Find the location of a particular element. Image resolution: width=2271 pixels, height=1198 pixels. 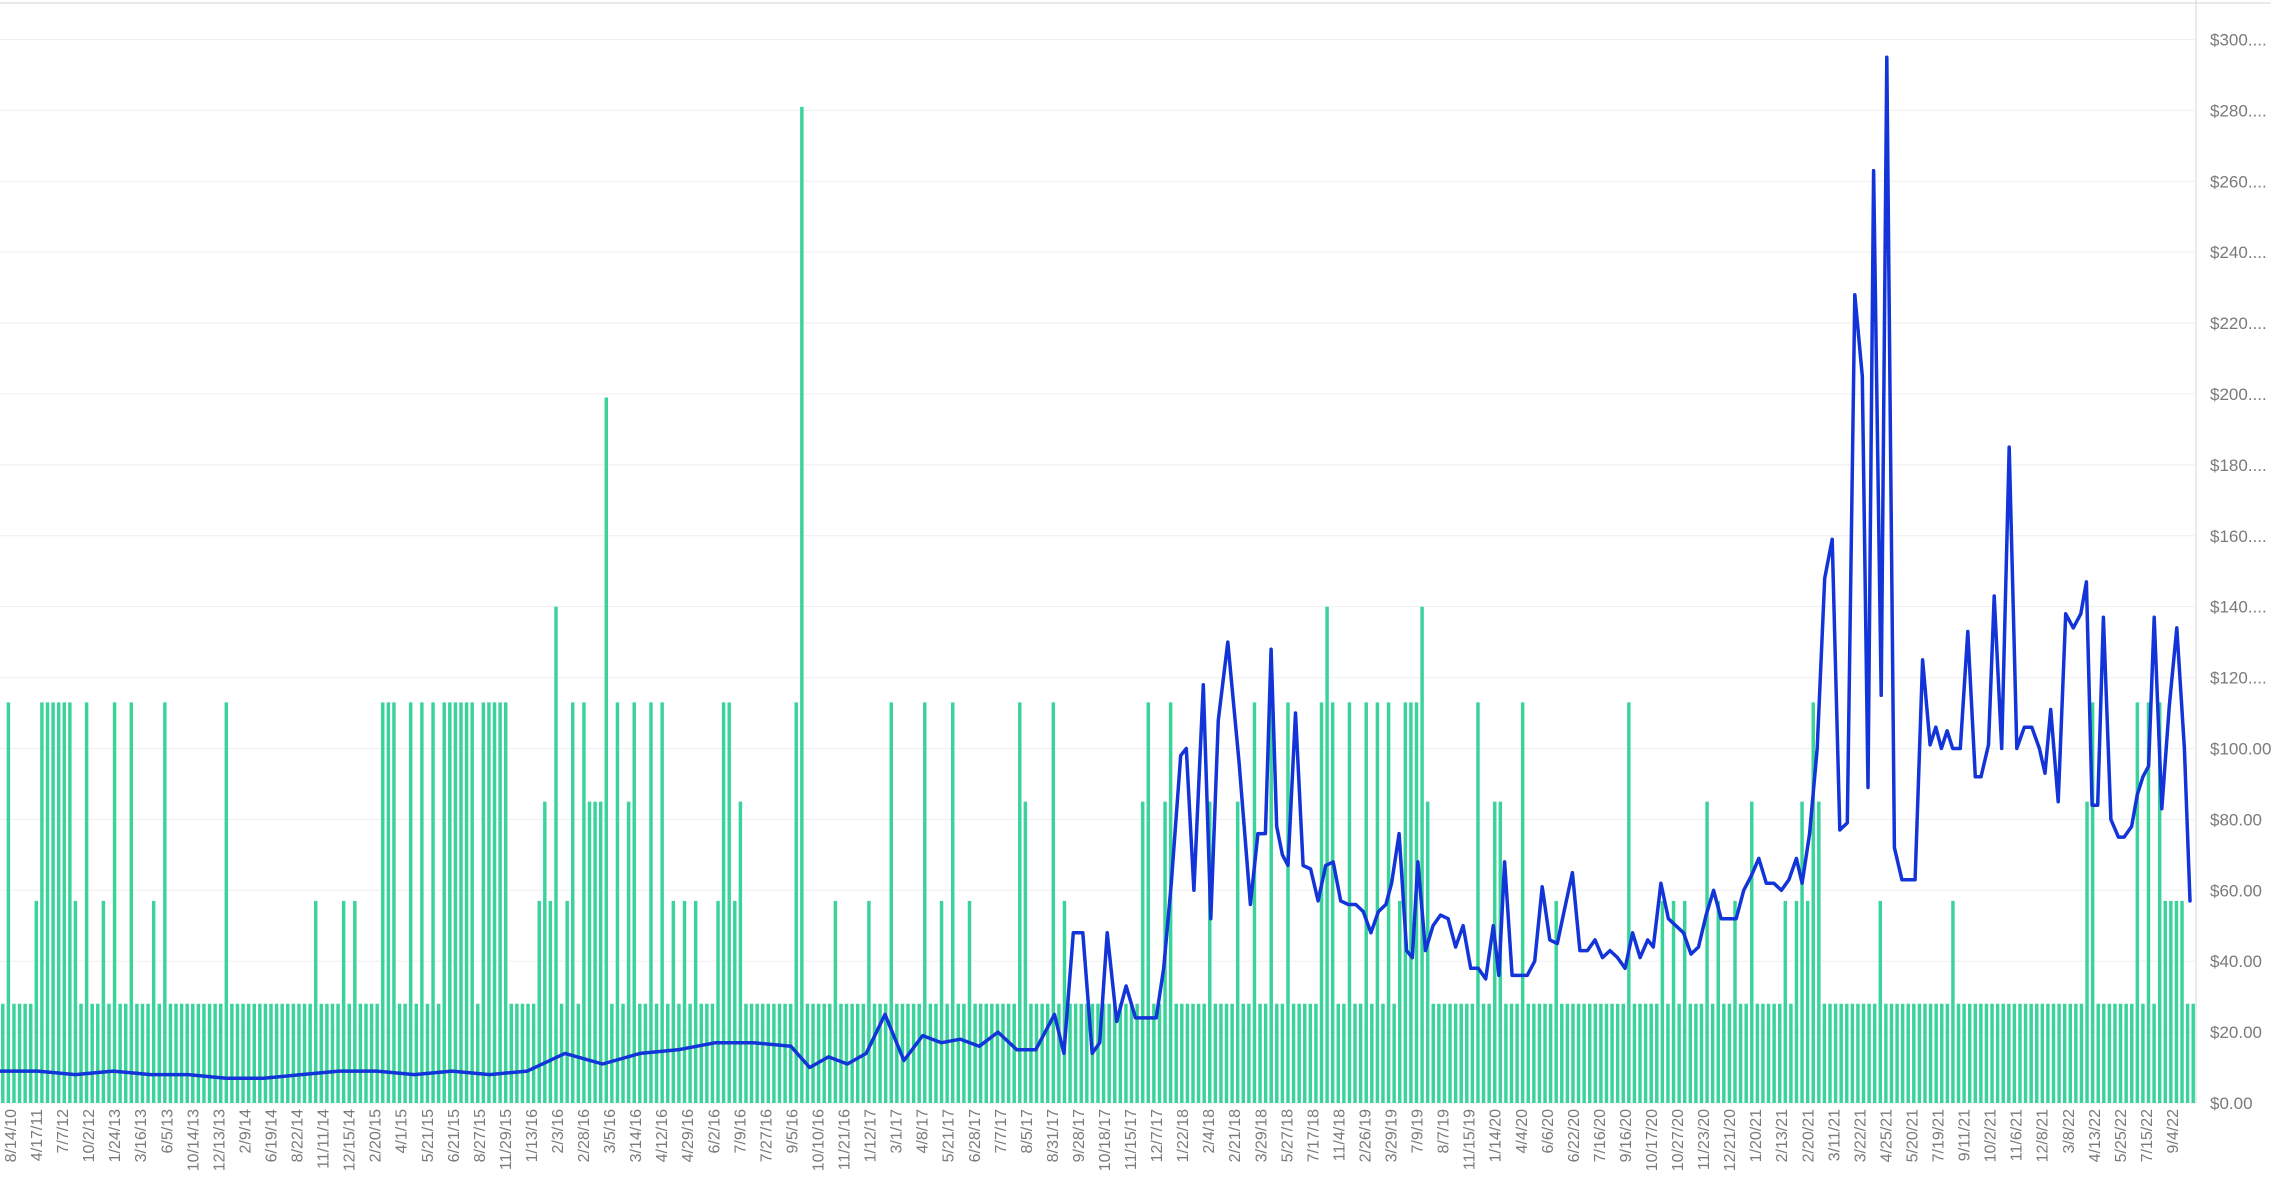

y-tick-label: $100.00 is located at coordinates (2240, 748).